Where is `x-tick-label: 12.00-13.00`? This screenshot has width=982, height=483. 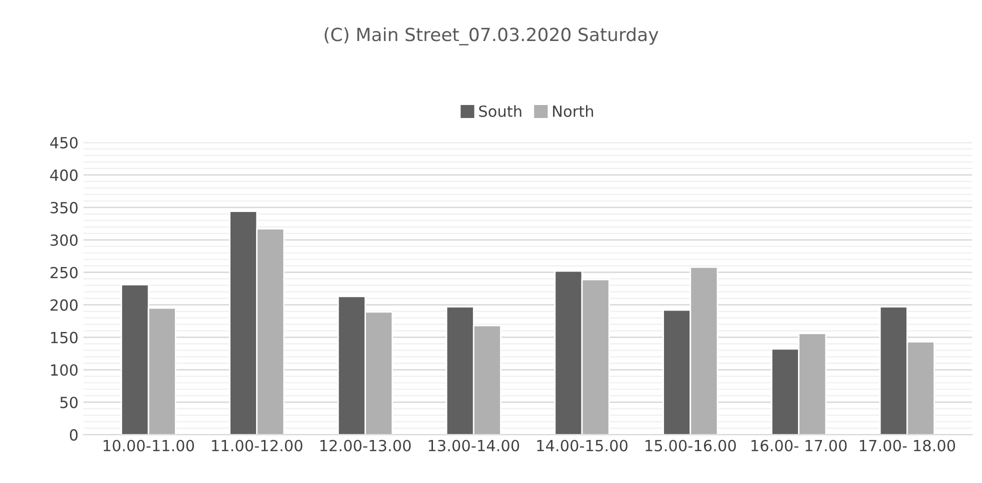
x-tick-label: 12.00-13.00 is located at coordinates (365, 446).